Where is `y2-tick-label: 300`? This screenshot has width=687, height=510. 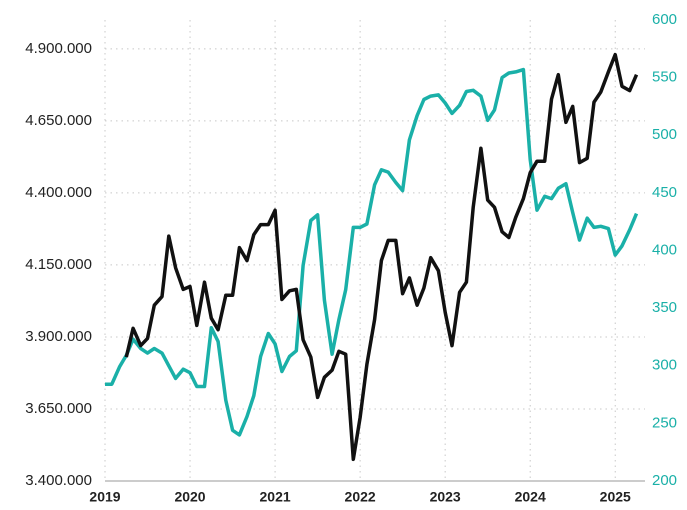
y2-tick-label: 300 is located at coordinates (664, 365).